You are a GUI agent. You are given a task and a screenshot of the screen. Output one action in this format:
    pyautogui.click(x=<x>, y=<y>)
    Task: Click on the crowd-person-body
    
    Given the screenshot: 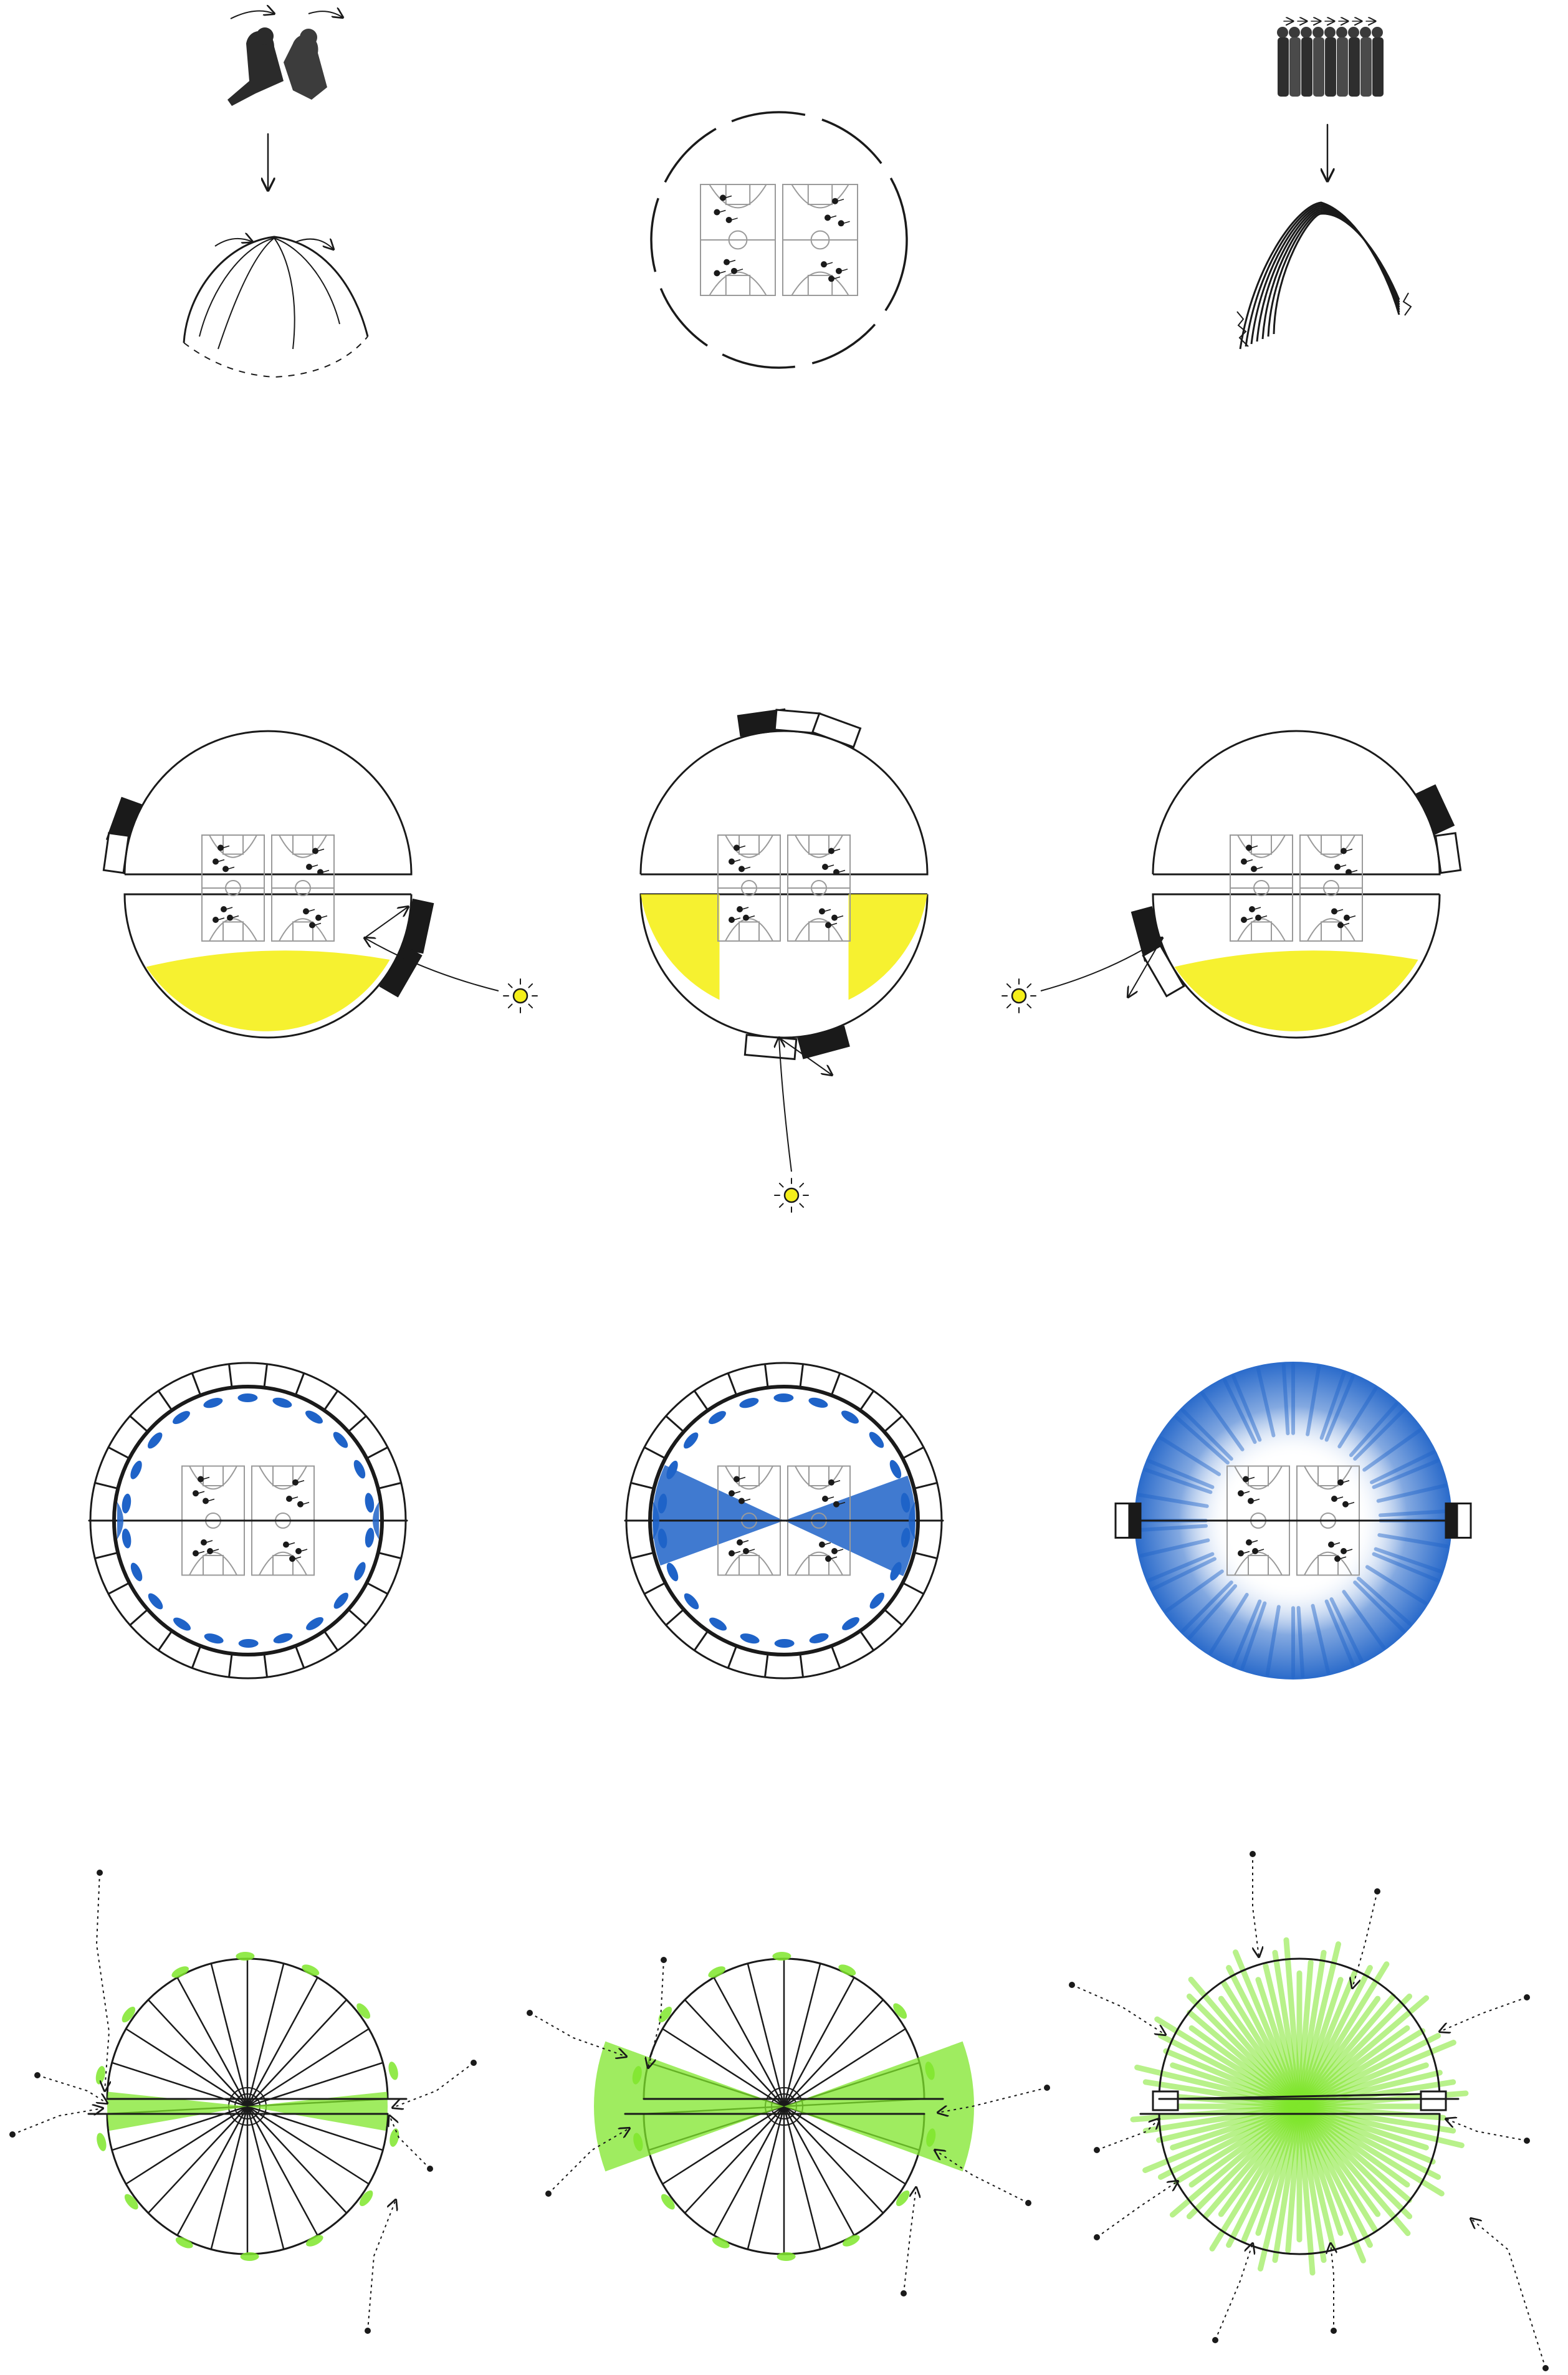 What is the action you would take?
    pyautogui.click(x=1342, y=67)
    